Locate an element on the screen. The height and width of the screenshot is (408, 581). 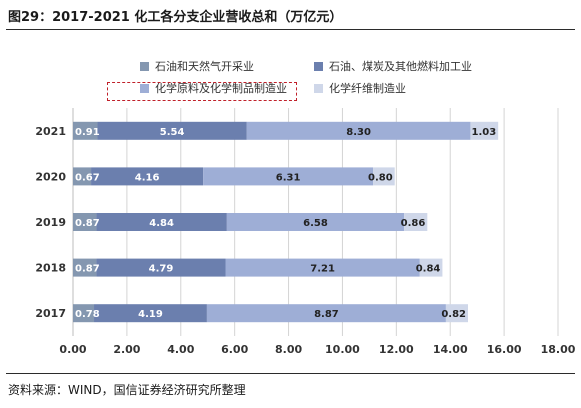
legend-highlight-dashed-box is located at coordinates (202, 91).